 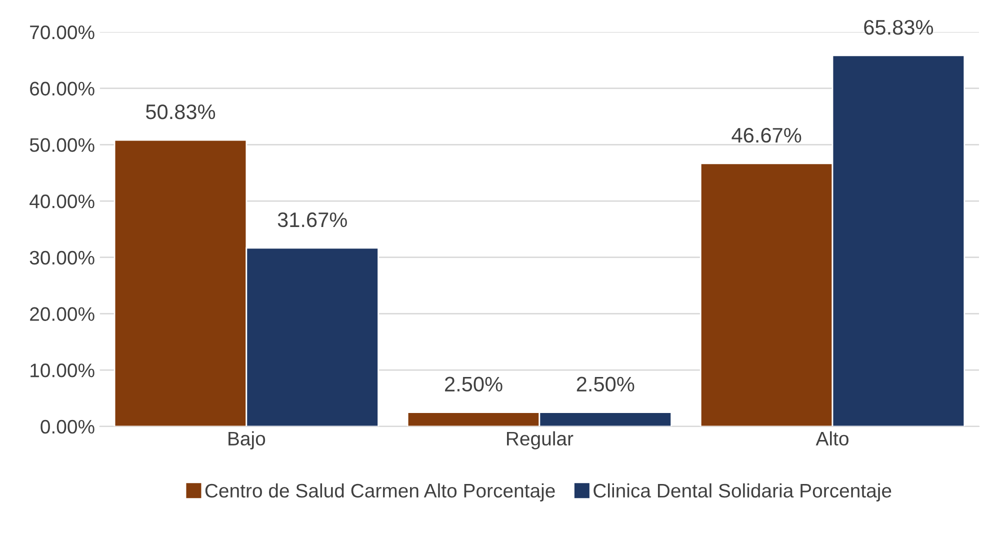 I want to click on y-tick-label: 0.00%, so click(x=67, y=427).